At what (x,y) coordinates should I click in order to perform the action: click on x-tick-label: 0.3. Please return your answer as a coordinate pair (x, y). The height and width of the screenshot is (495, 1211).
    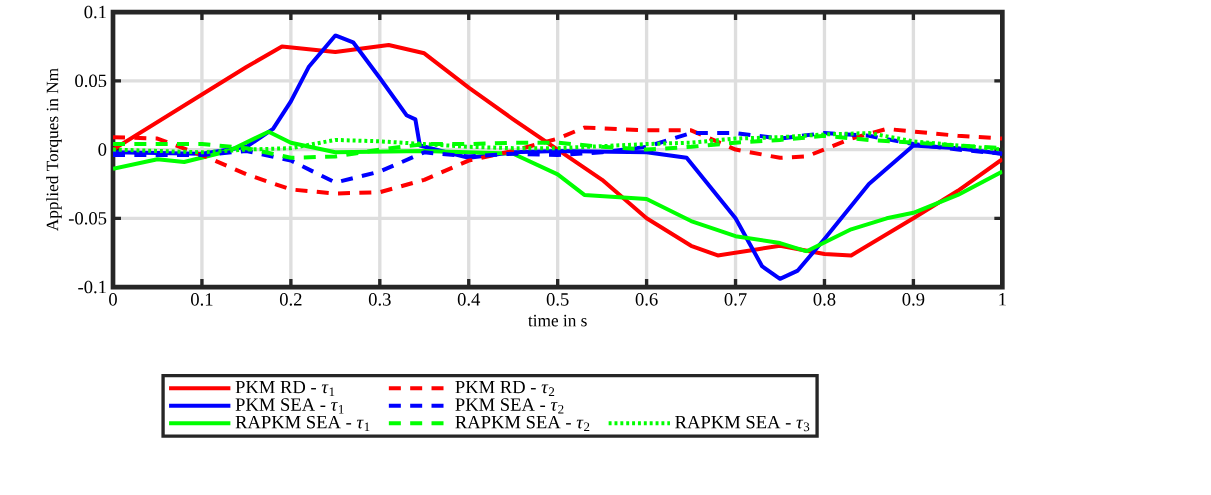
    Looking at the image, I should click on (379, 299).